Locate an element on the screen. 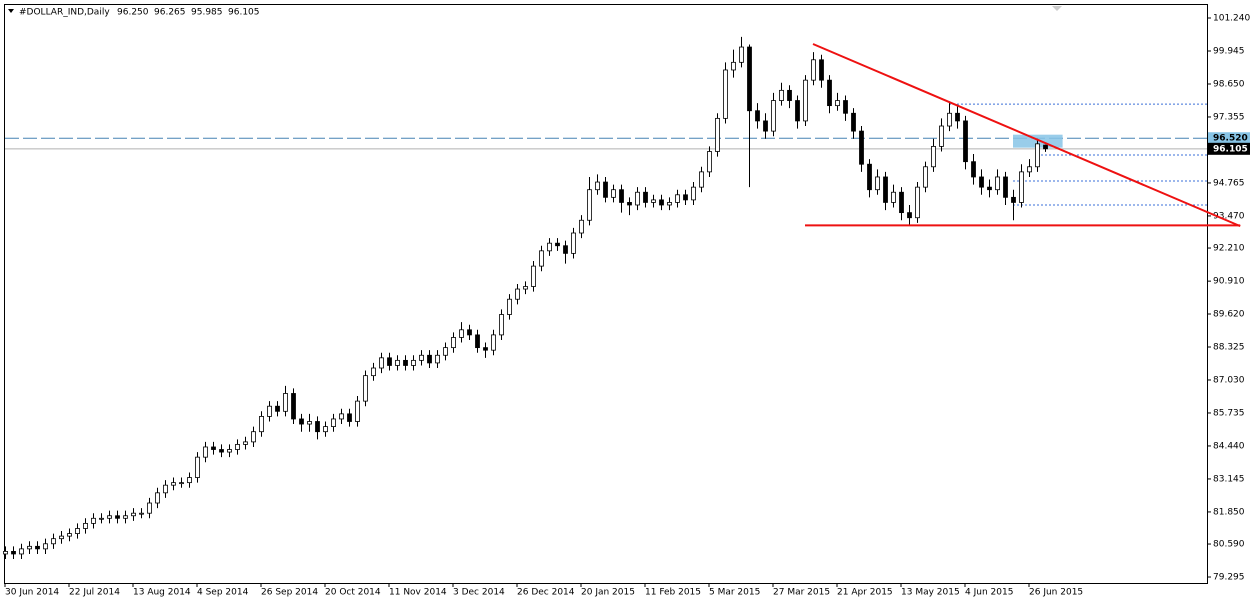 Image resolution: width=1257 pixels, height=605 pixels. y-tick-label: 92.210 is located at coordinates (1229, 249).